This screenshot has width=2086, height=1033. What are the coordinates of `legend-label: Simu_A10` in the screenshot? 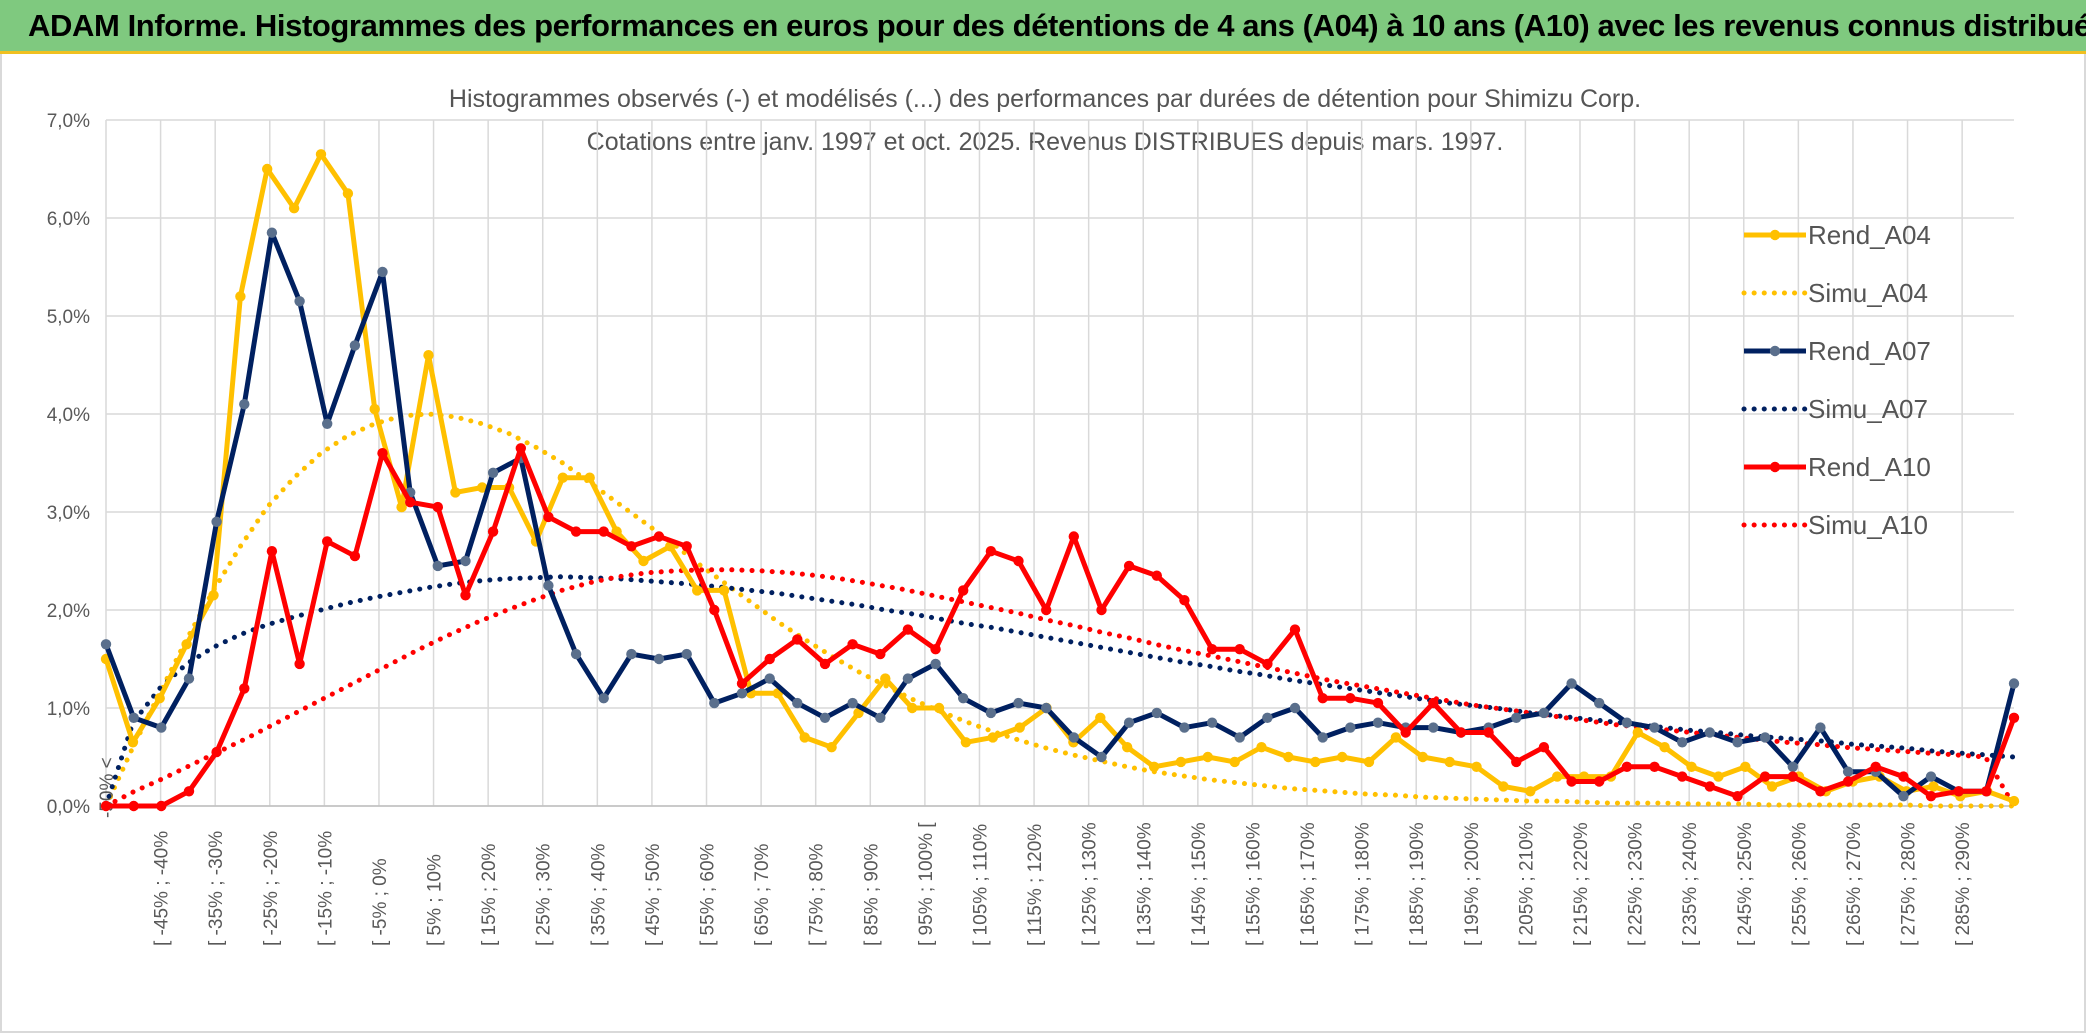 It's located at (1868, 525).